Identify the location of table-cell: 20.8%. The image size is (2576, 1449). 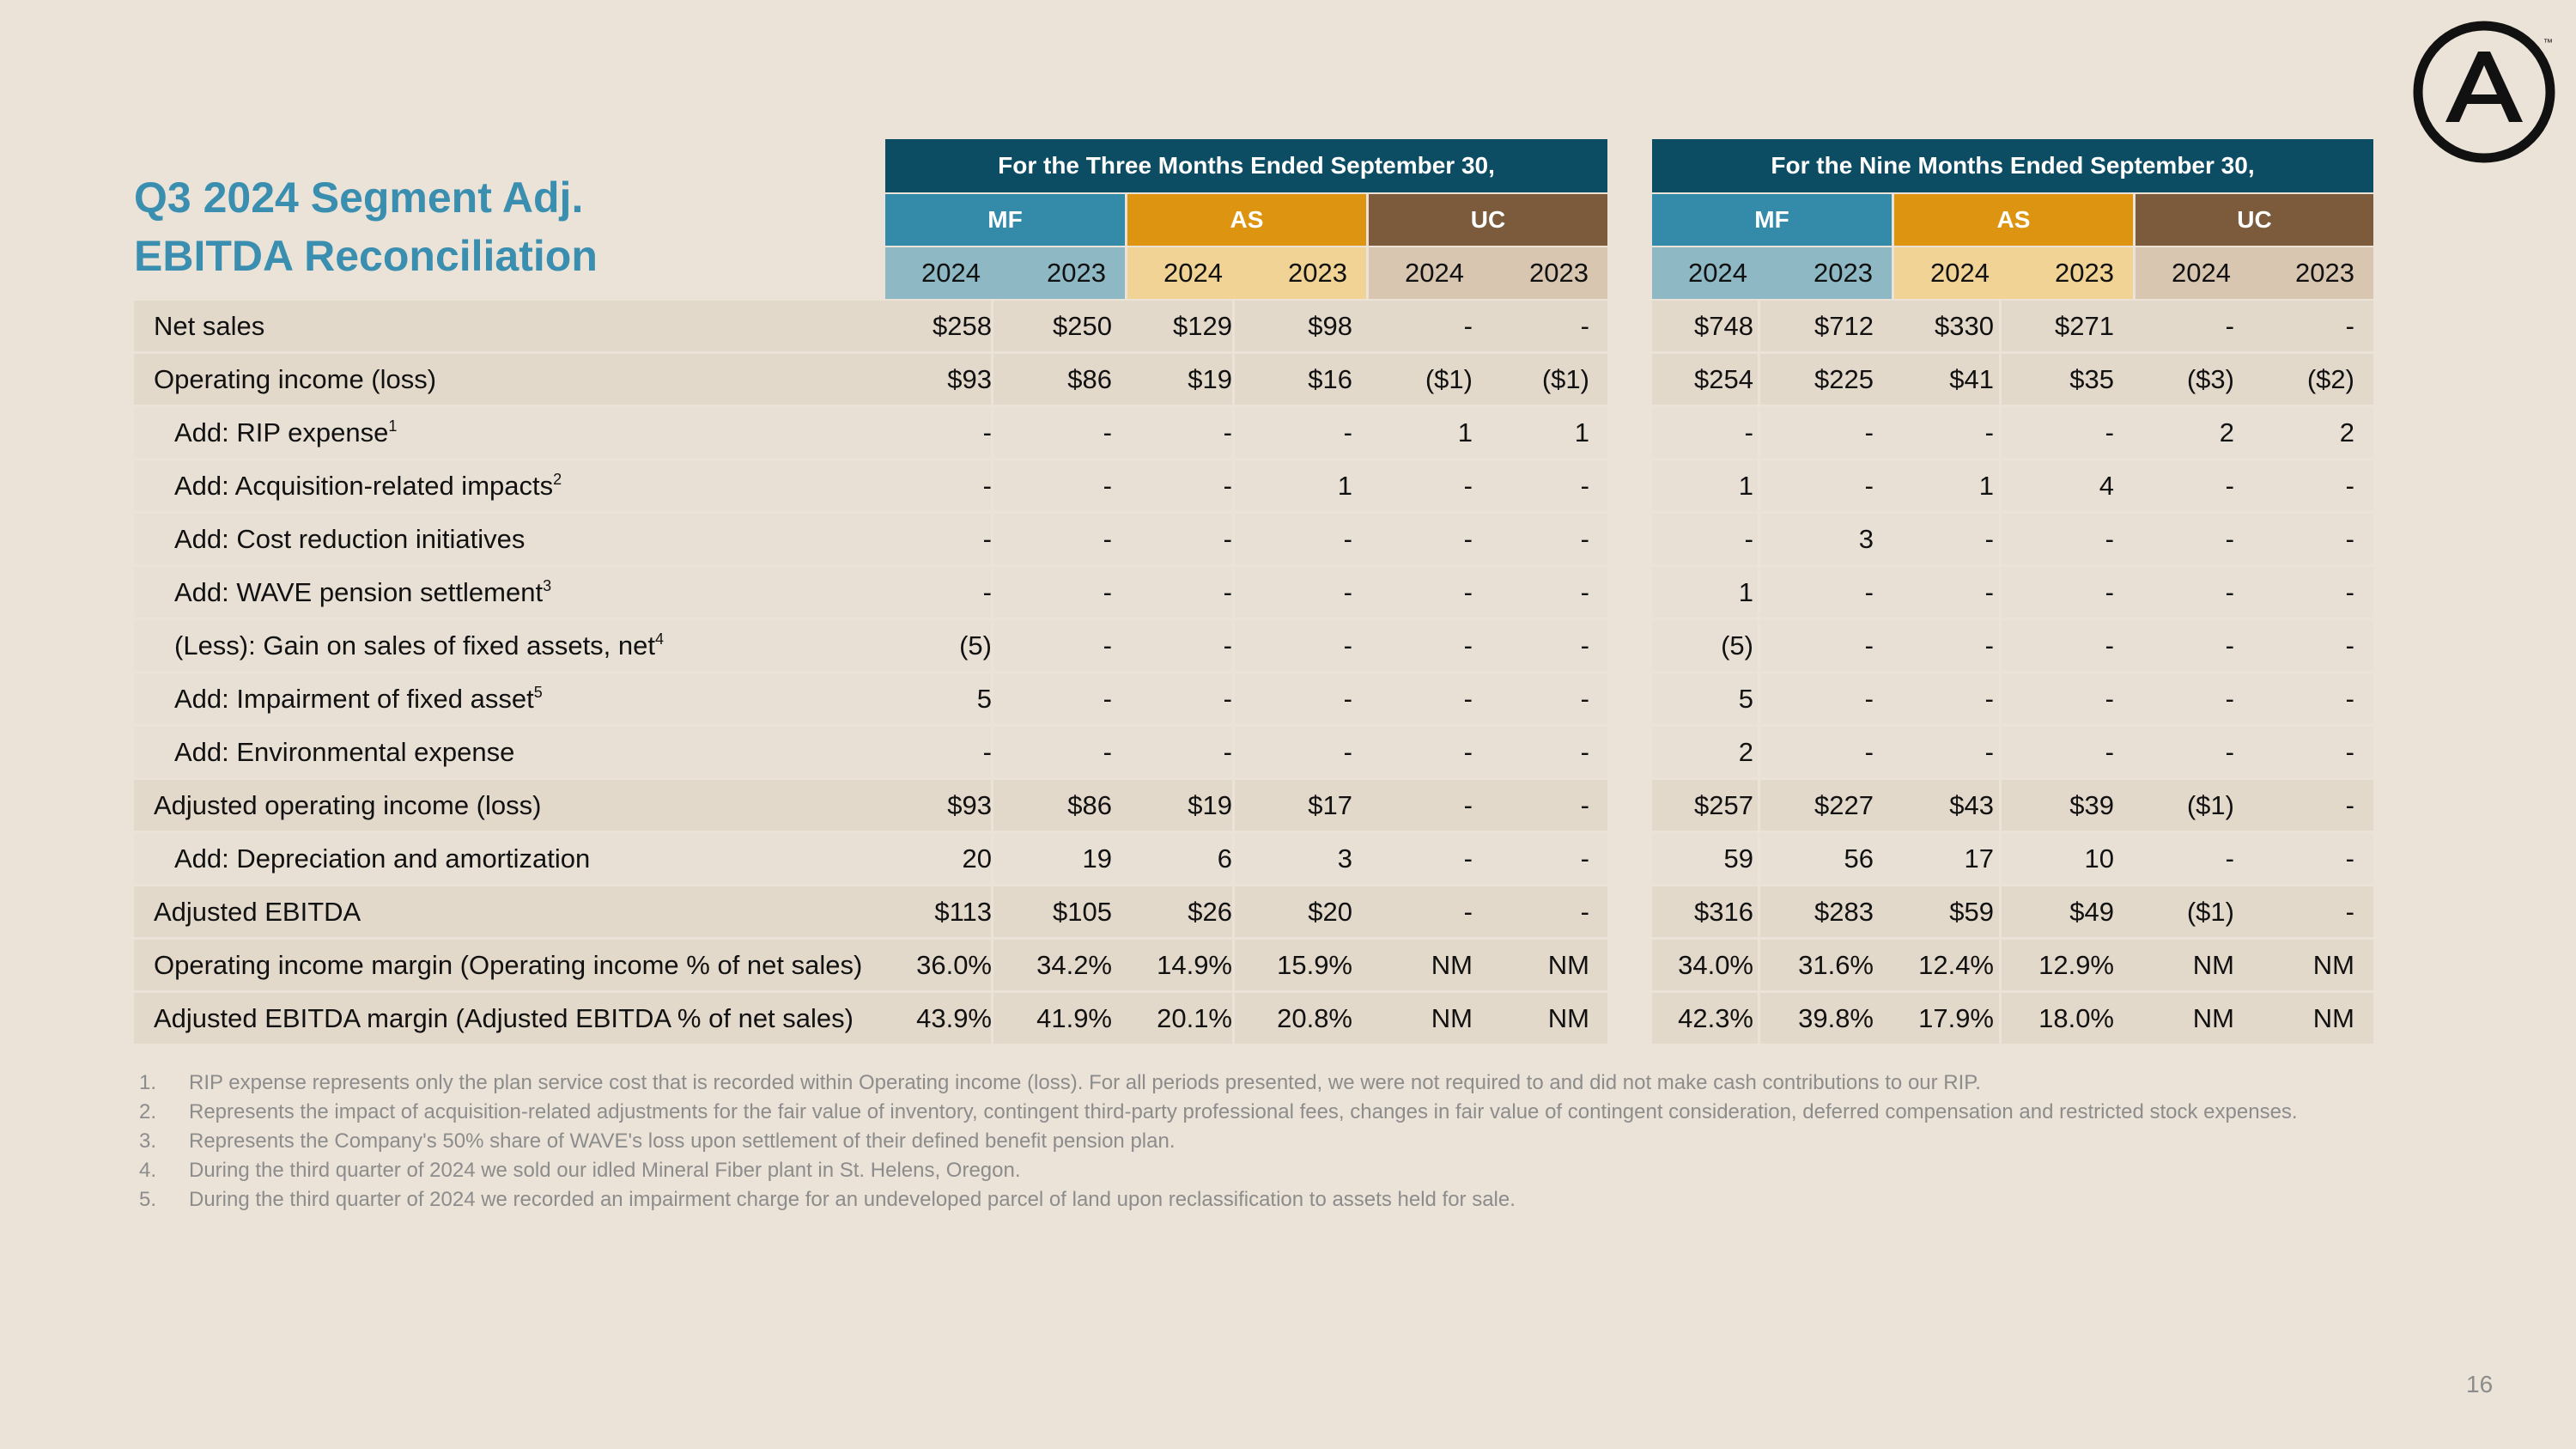
(1314, 1018).